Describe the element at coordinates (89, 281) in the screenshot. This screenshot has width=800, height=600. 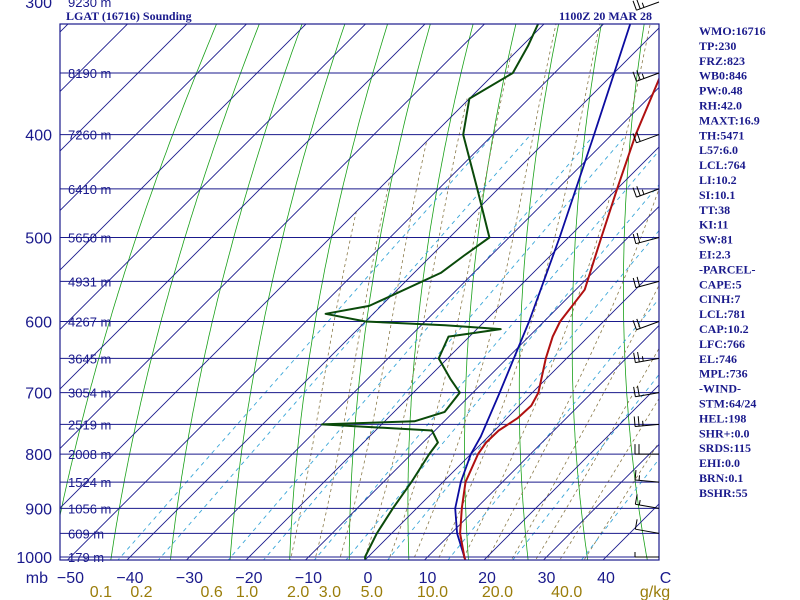
I see `height-label: 4931 m` at that location.